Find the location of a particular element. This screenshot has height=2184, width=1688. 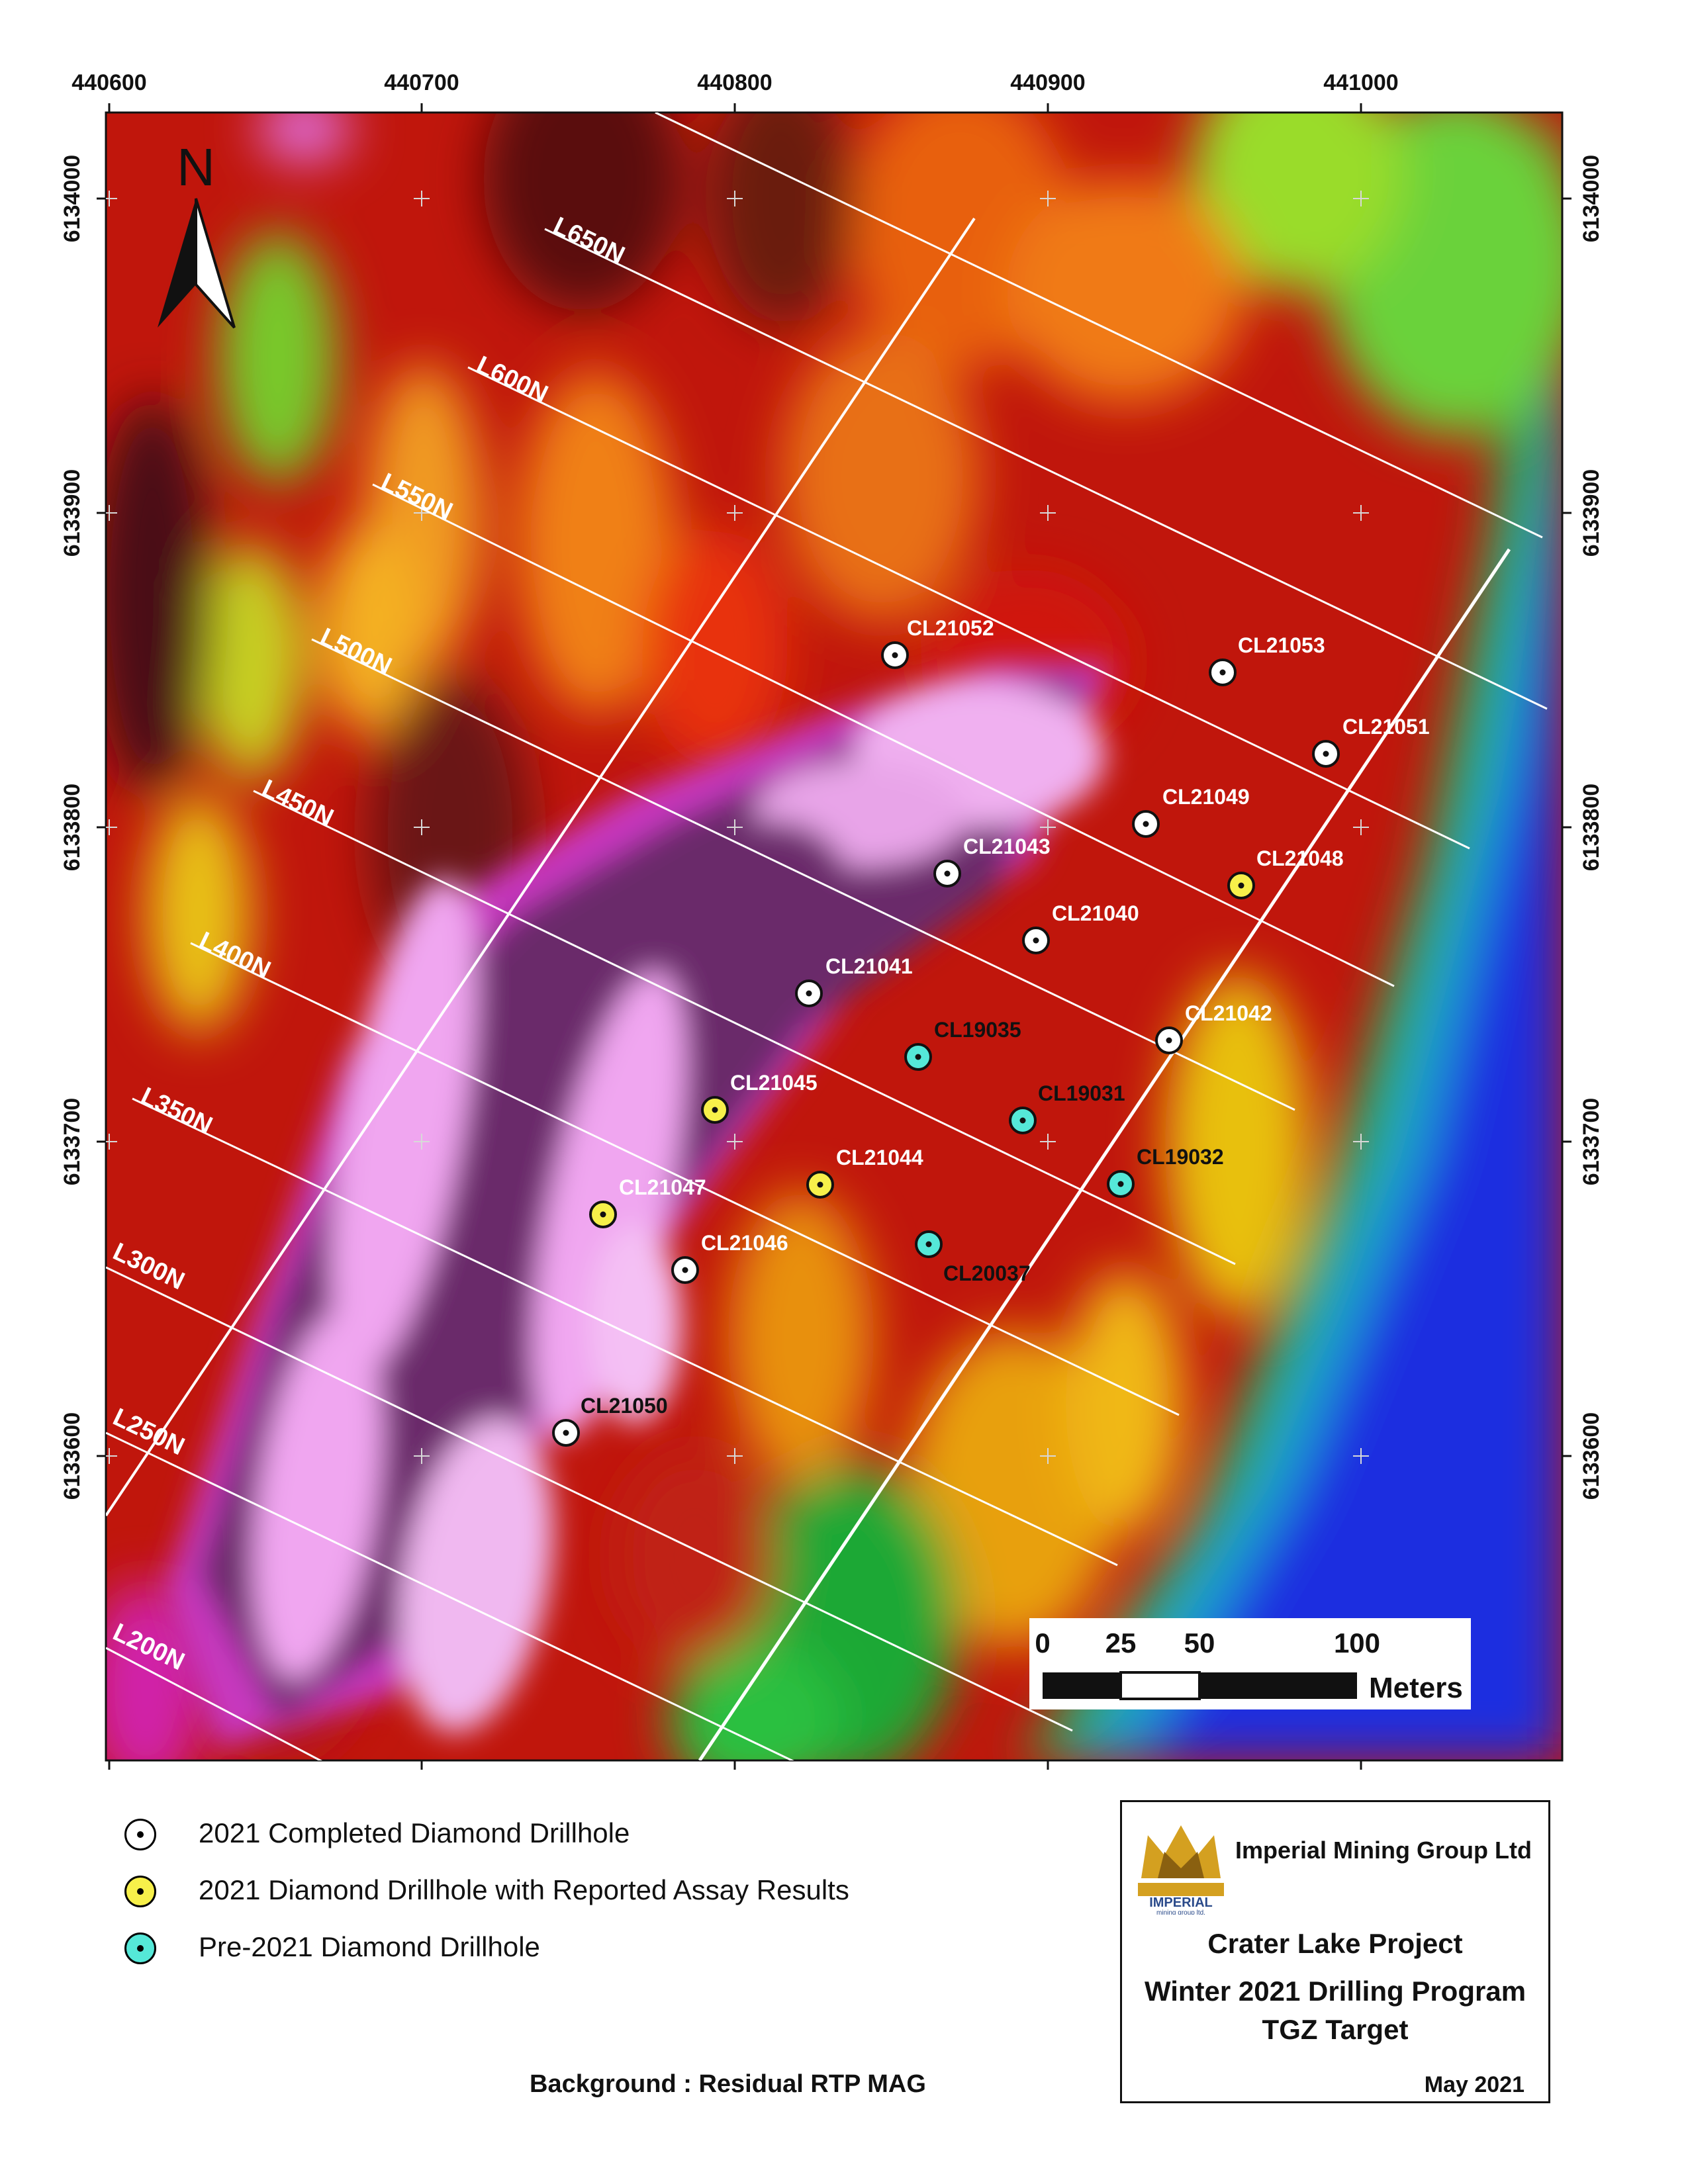

drillhole-cl21051: CL21051 is located at coordinates (1371, 741).